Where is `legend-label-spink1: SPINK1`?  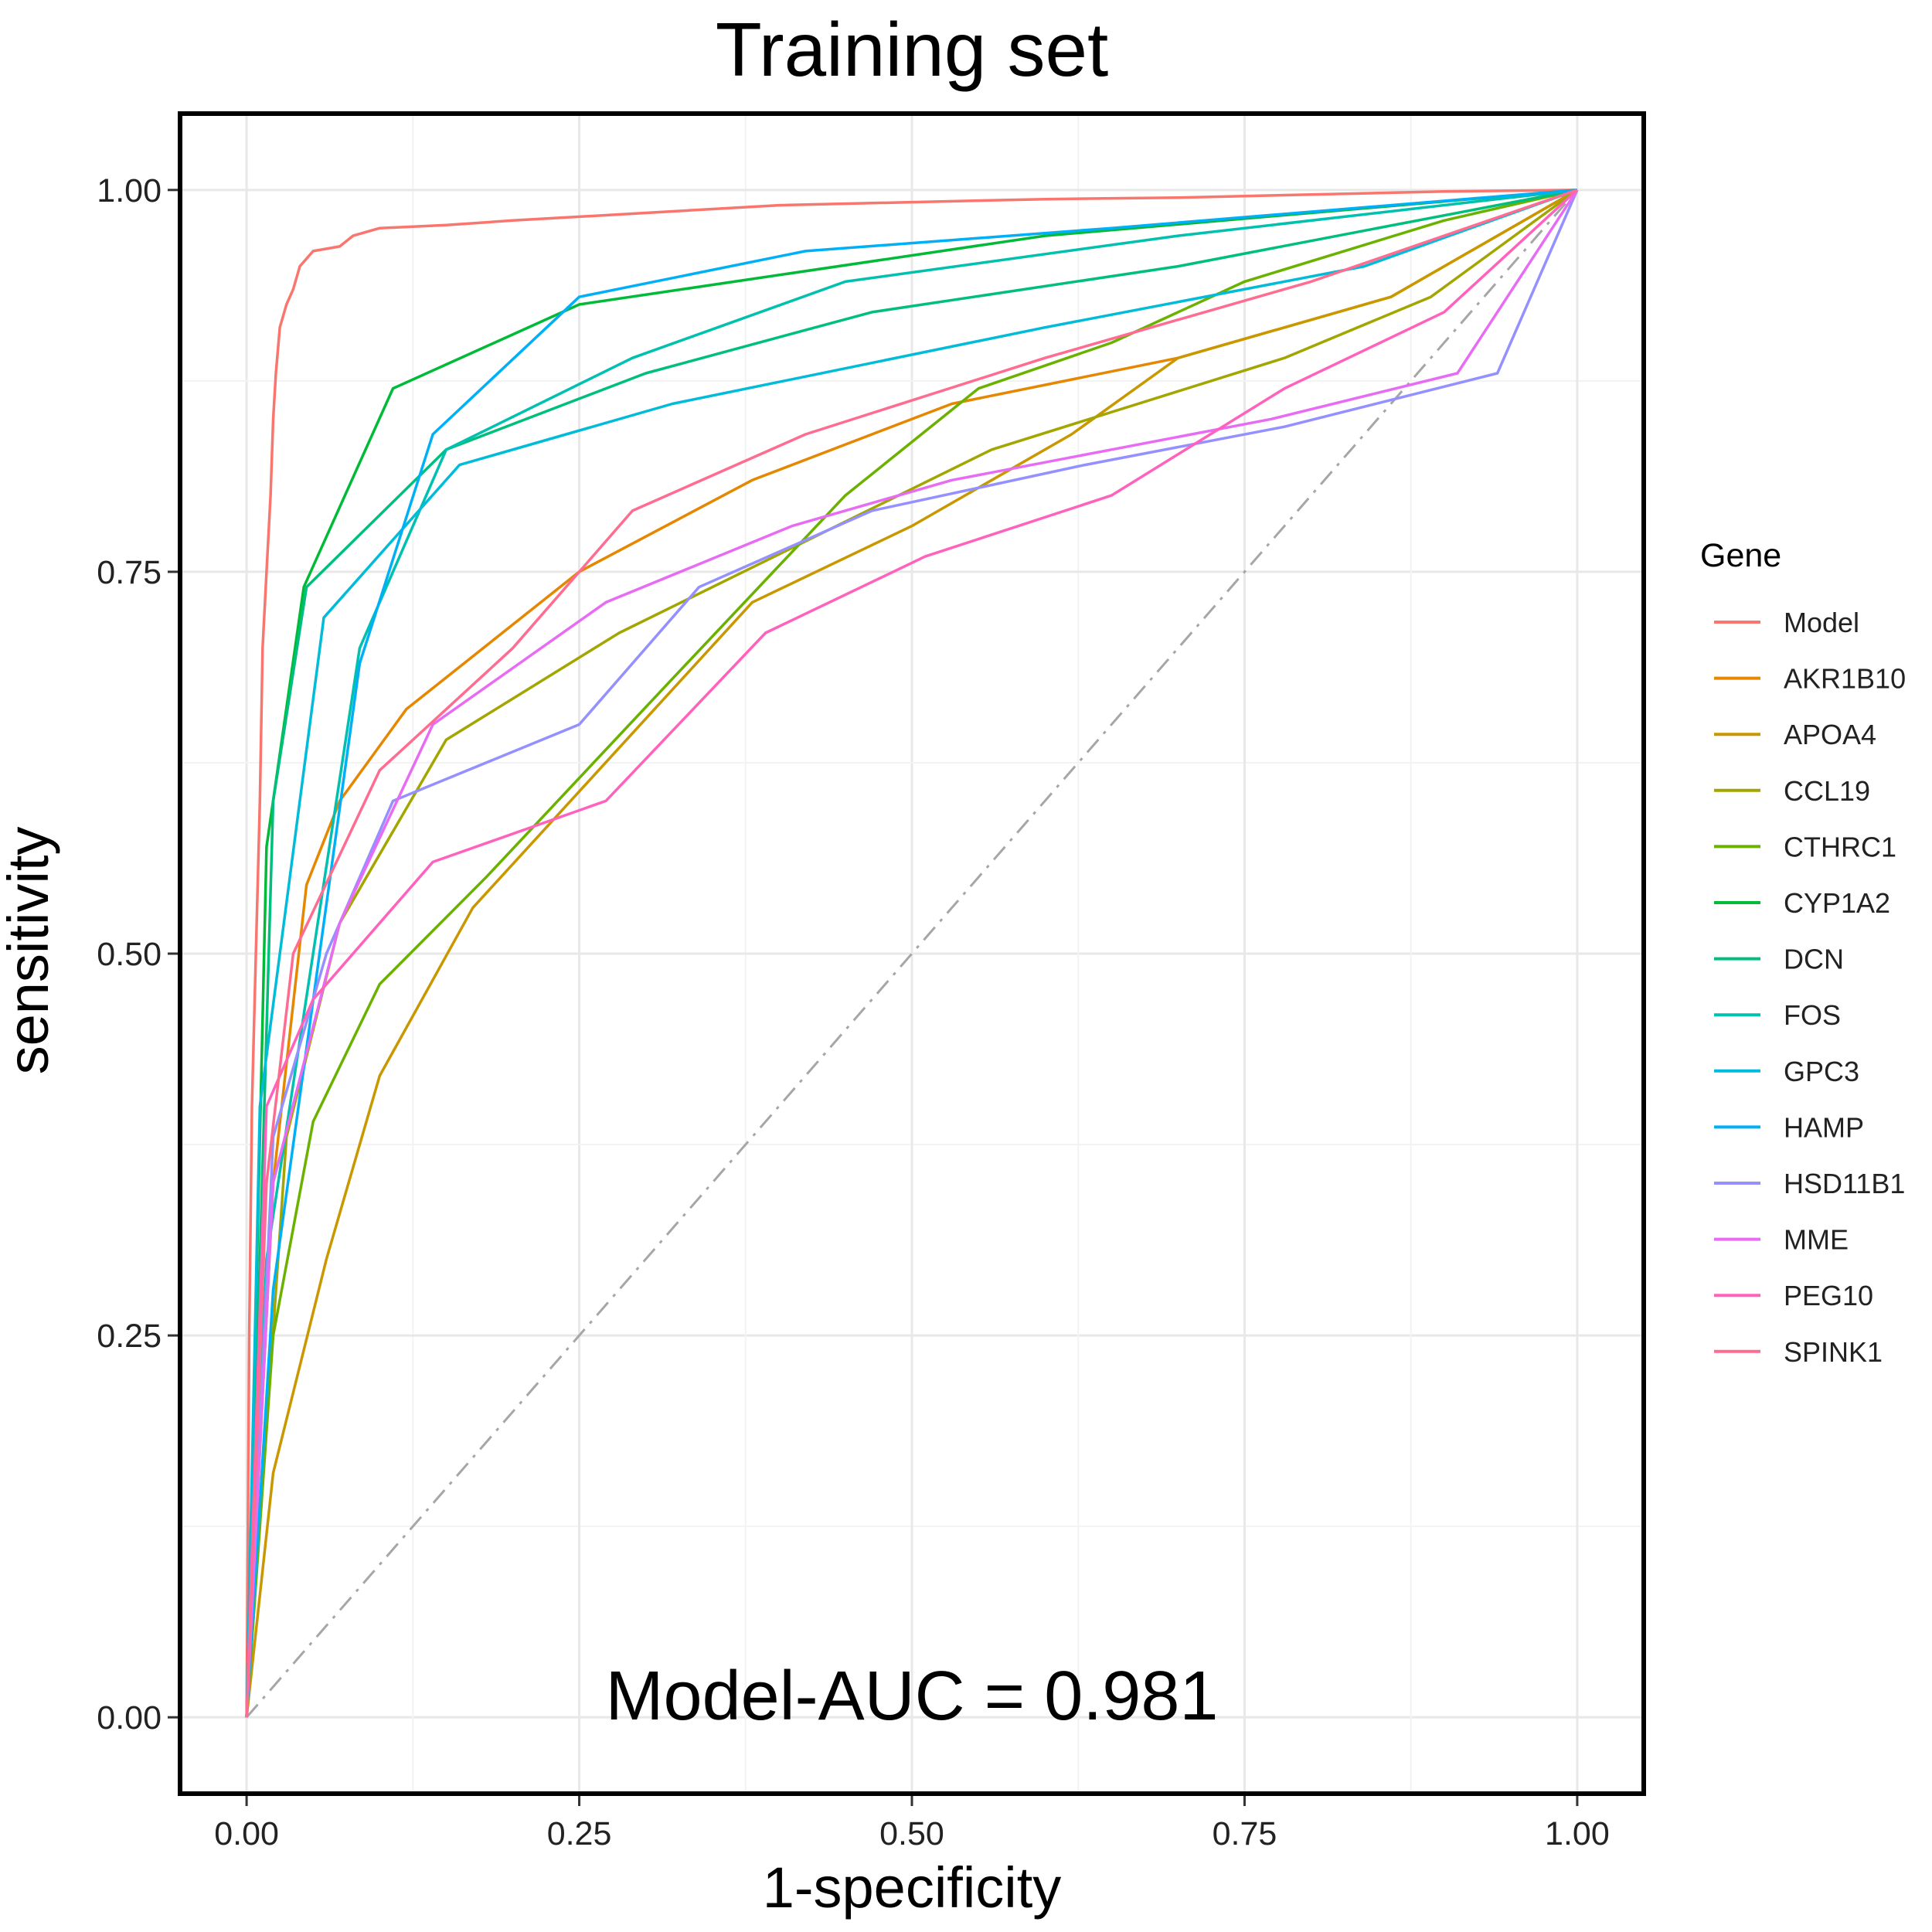 legend-label-spink1: SPINK1 is located at coordinates (1834, 1352).